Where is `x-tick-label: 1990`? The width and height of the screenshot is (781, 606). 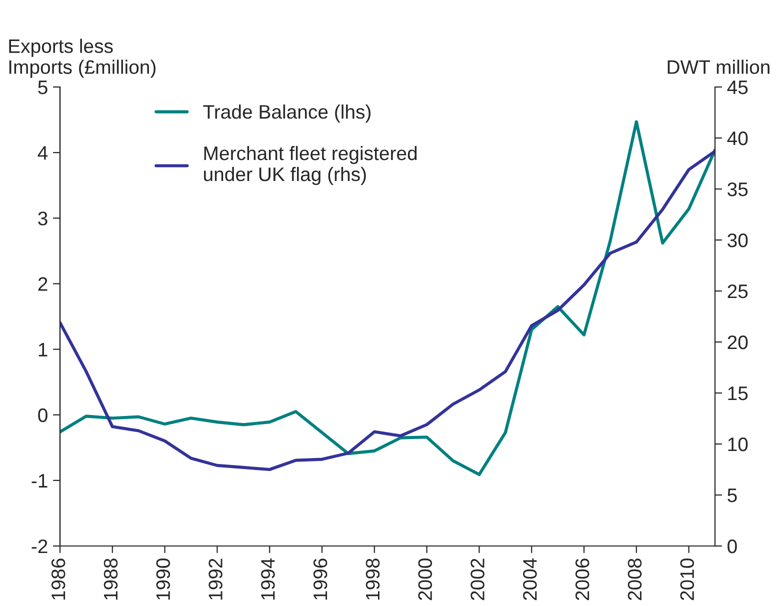
x-tick-label: 1990 is located at coordinates (163, 579).